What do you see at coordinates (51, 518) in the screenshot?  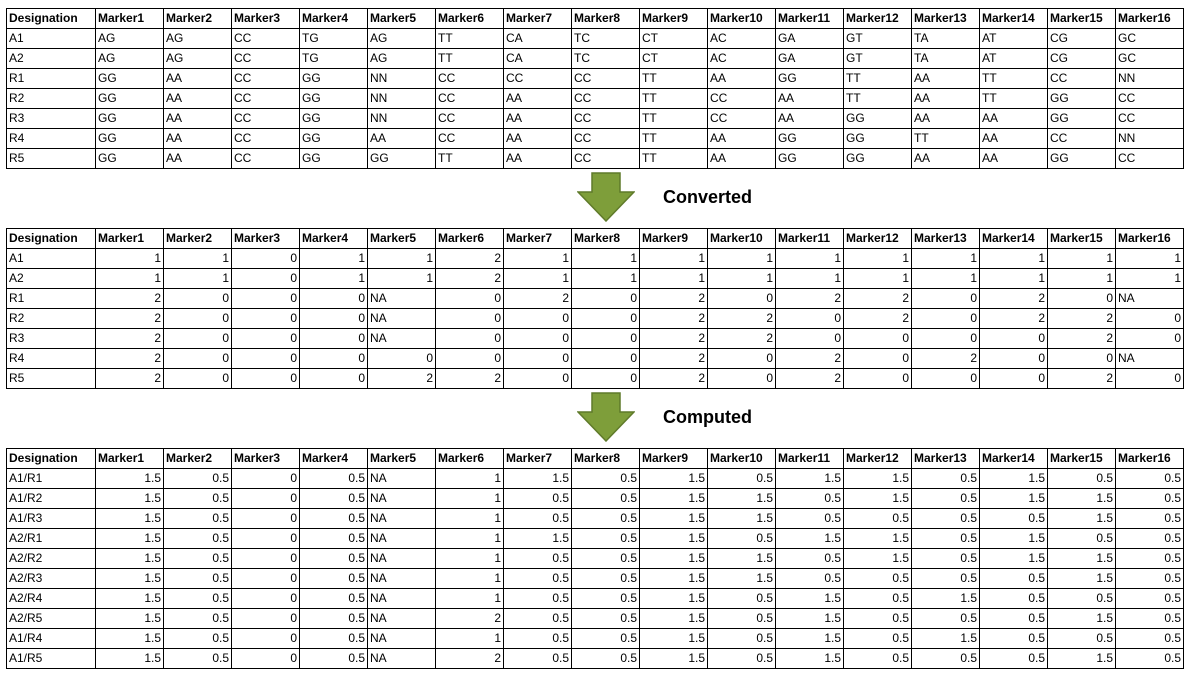 I see `row-designation-cell: A1/R3` at bounding box center [51, 518].